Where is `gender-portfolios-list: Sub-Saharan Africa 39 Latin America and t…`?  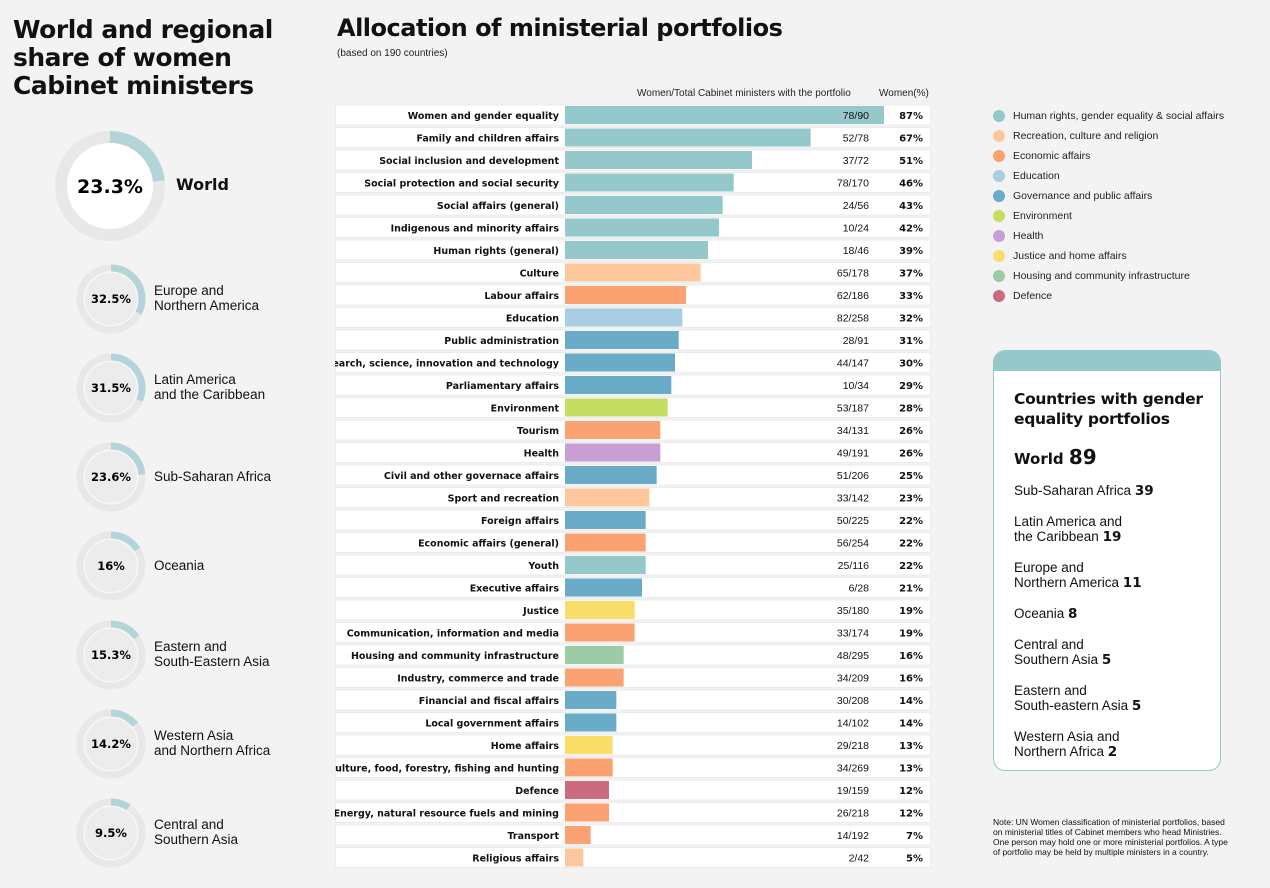
gender-portfolios-list: Sub-Saharan Africa 39 Latin America and t… is located at coordinates (1117, 621).